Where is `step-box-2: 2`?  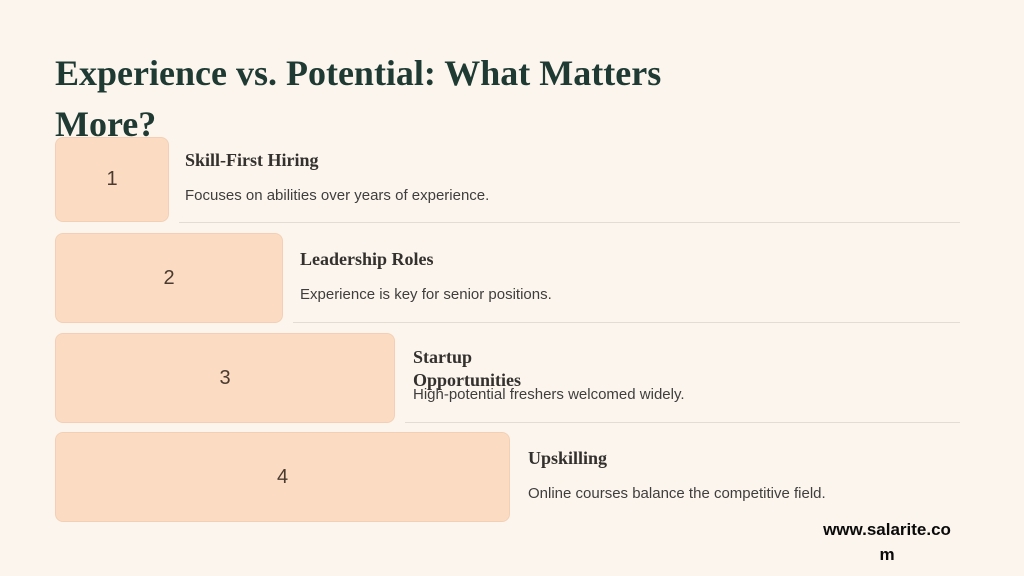
step-box-2: 2 is located at coordinates (169, 278).